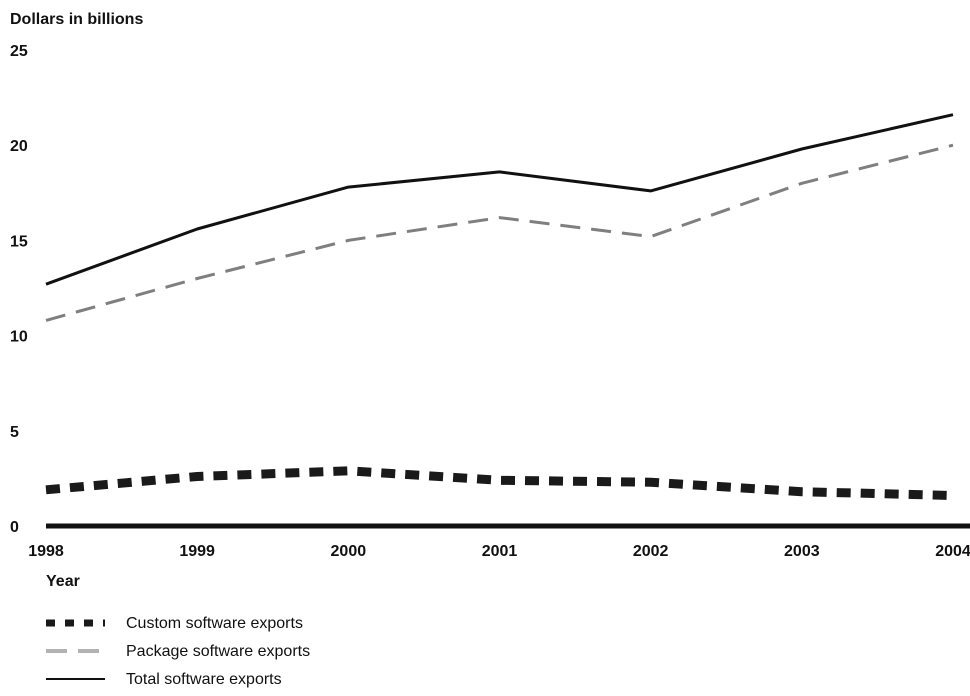 The width and height of the screenshot is (970, 696). Describe the element at coordinates (349, 551) in the screenshot. I see `x-tick-label: 2000` at that location.